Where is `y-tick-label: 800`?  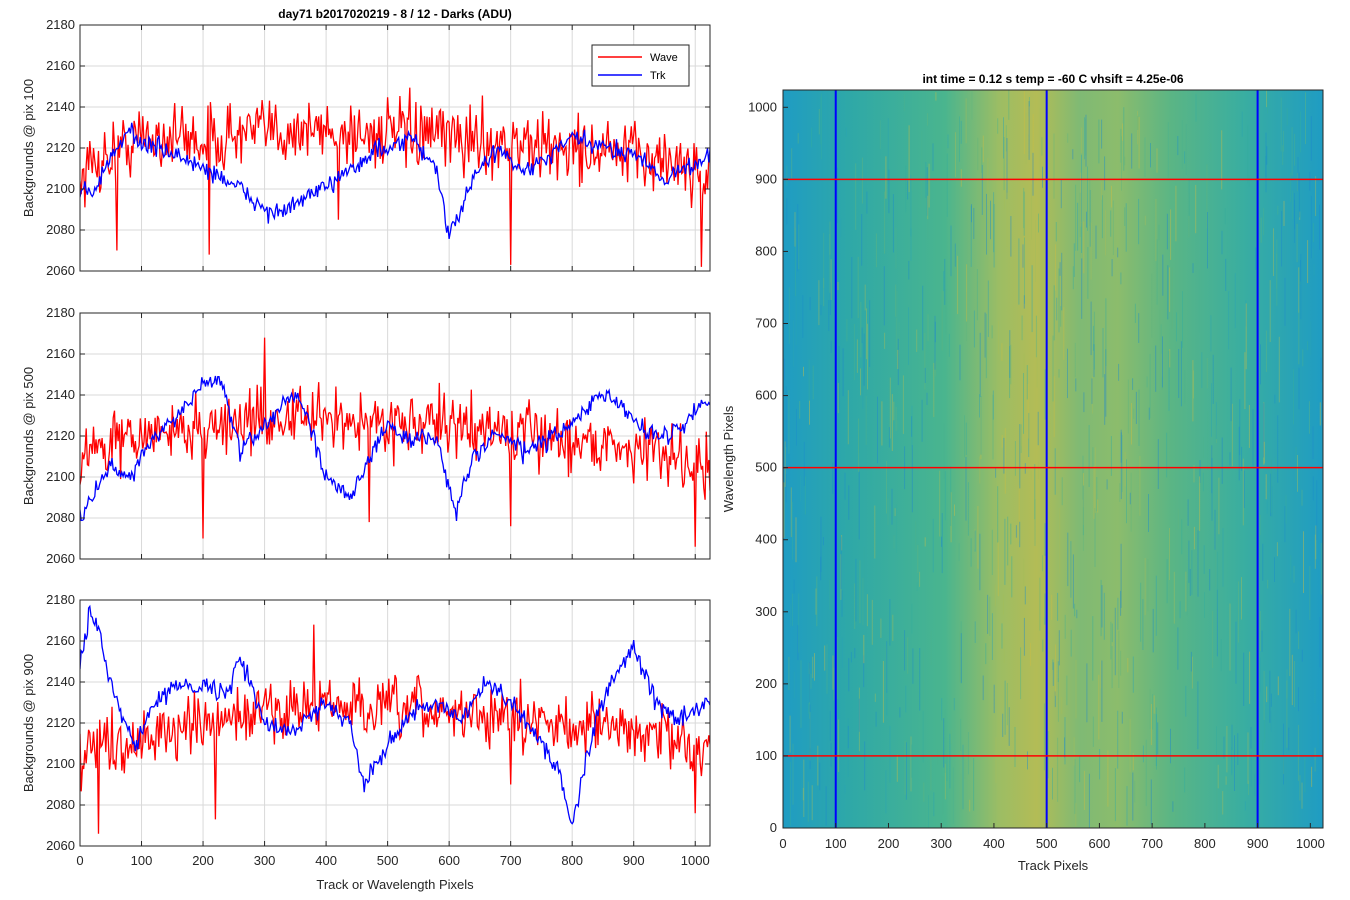 y-tick-label: 800 is located at coordinates (766, 250).